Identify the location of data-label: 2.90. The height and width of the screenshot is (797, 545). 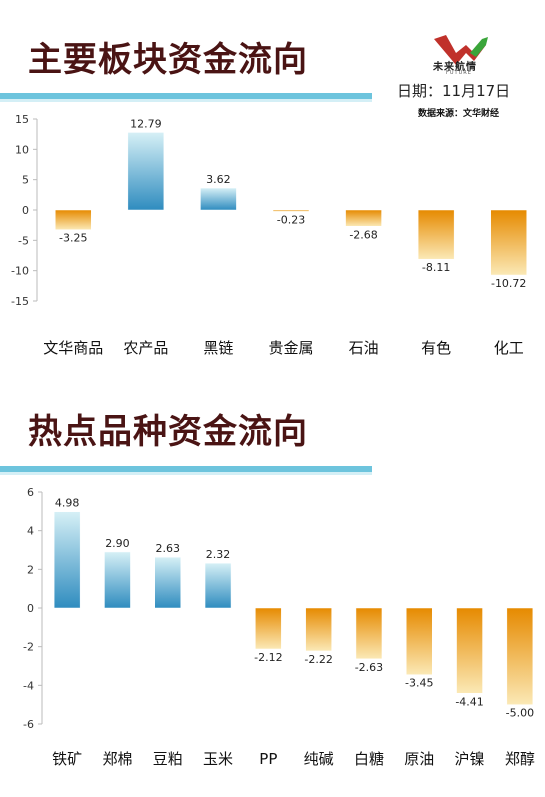
(117, 543).